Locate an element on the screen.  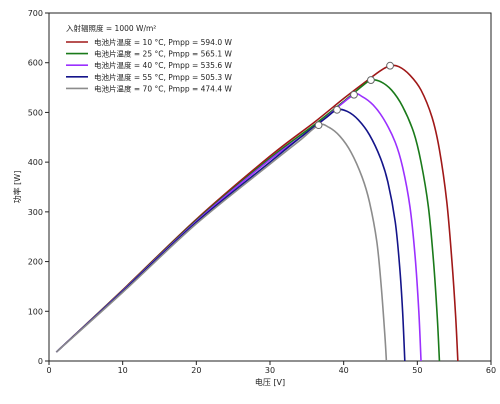
x-tick-label: 30 is located at coordinates (270, 370).